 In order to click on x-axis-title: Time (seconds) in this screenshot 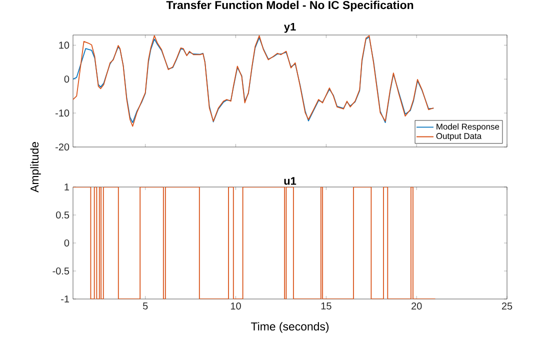, I will do `click(289, 327)`.